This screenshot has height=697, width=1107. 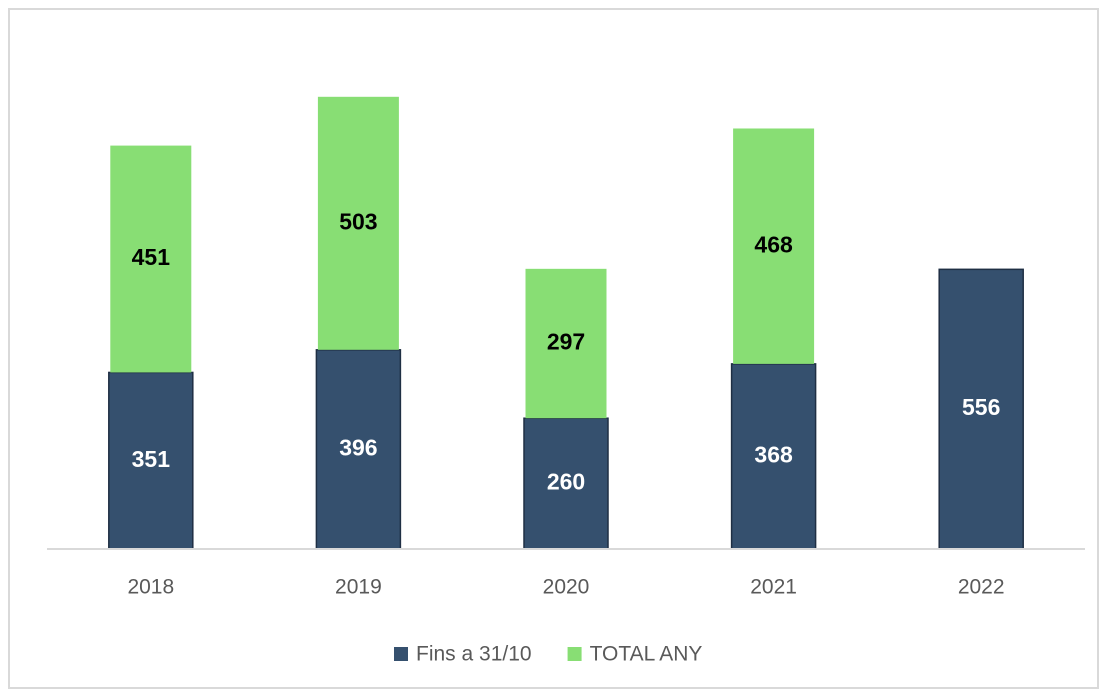 I want to click on value-label: 503, so click(x=358, y=221).